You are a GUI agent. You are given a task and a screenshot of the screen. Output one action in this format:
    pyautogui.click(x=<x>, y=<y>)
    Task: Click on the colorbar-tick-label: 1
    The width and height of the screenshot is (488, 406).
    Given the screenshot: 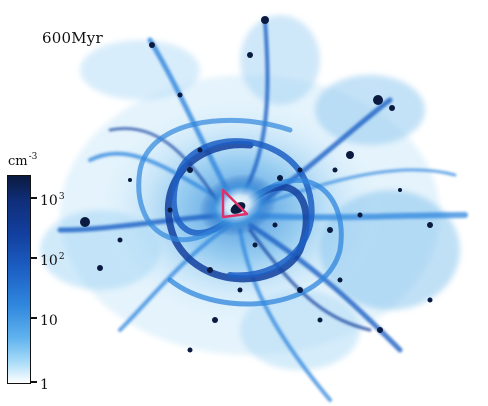 What is the action you would take?
    pyautogui.click(x=45, y=383)
    